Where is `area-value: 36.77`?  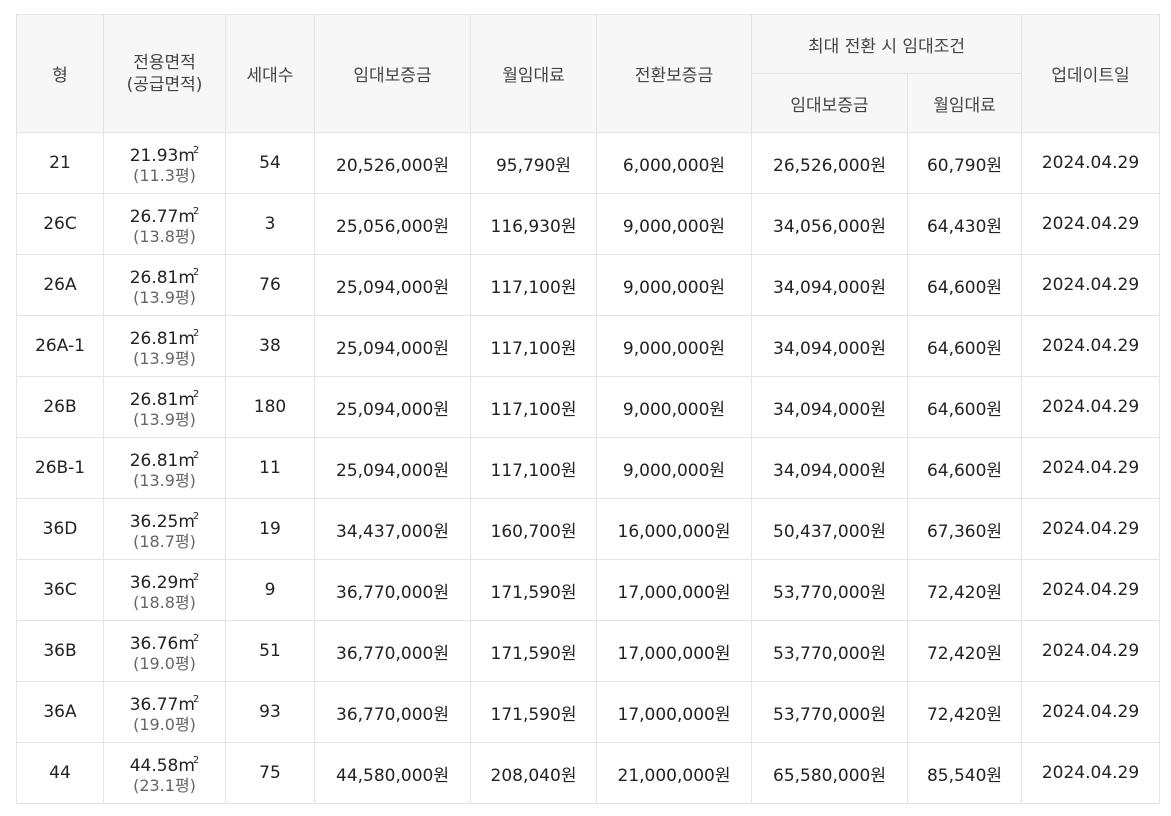
area-value: 36.77 is located at coordinates (154, 704).